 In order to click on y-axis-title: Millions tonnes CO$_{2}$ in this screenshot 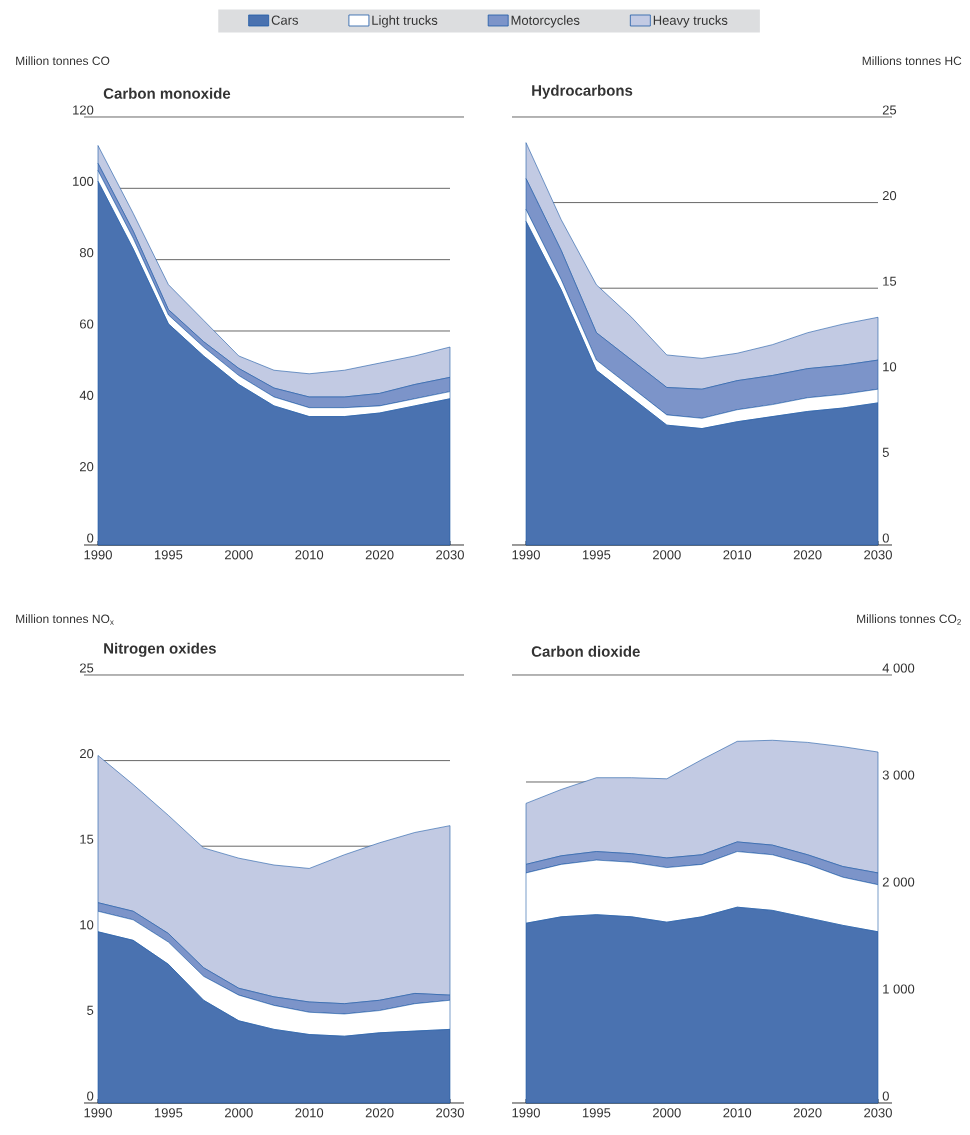, I will do `click(909, 619)`.